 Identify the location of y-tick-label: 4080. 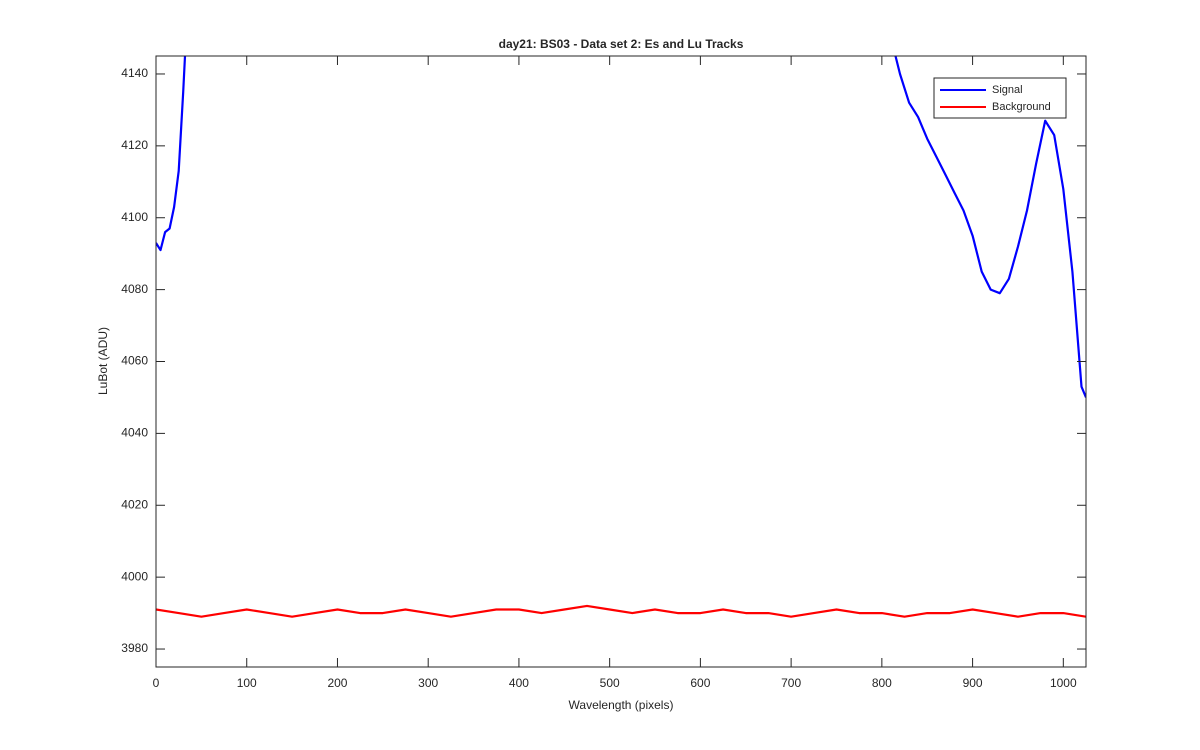
(134, 289).